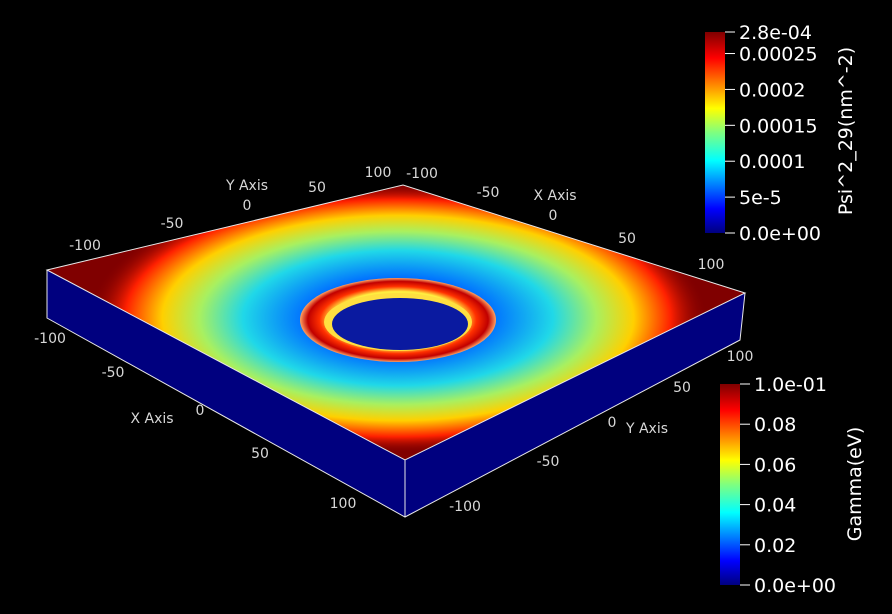 The width and height of the screenshot is (892, 614). I want to click on colorbar-psi-title: Psi^2_29(nm^-2), so click(846, 131).